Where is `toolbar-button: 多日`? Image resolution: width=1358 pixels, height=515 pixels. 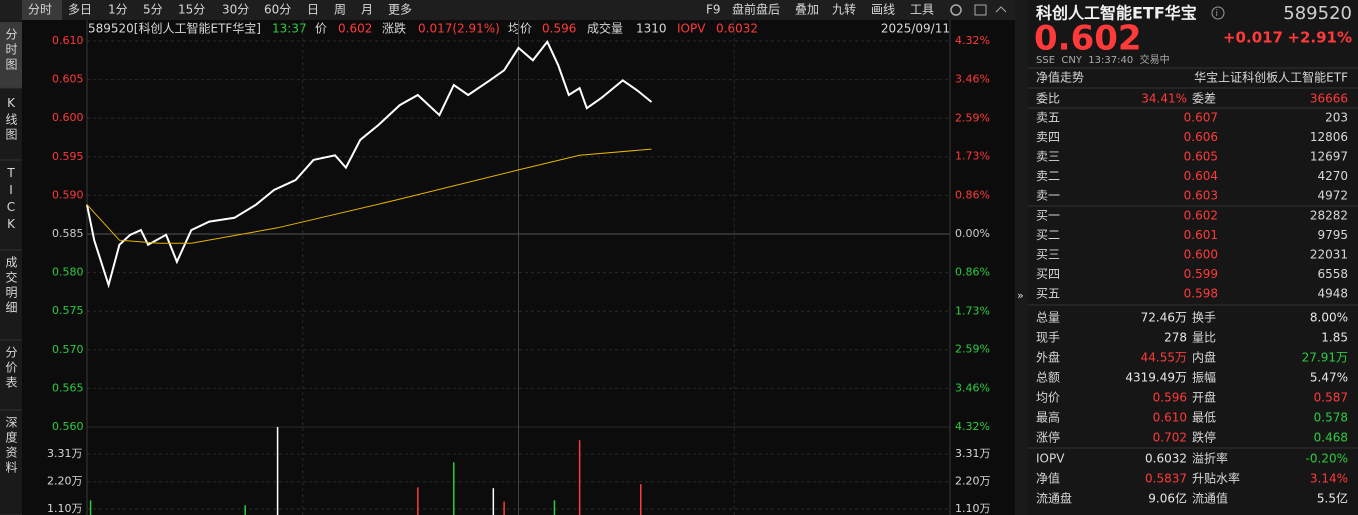
toolbar-button: 多日 is located at coordinates (80, 10).